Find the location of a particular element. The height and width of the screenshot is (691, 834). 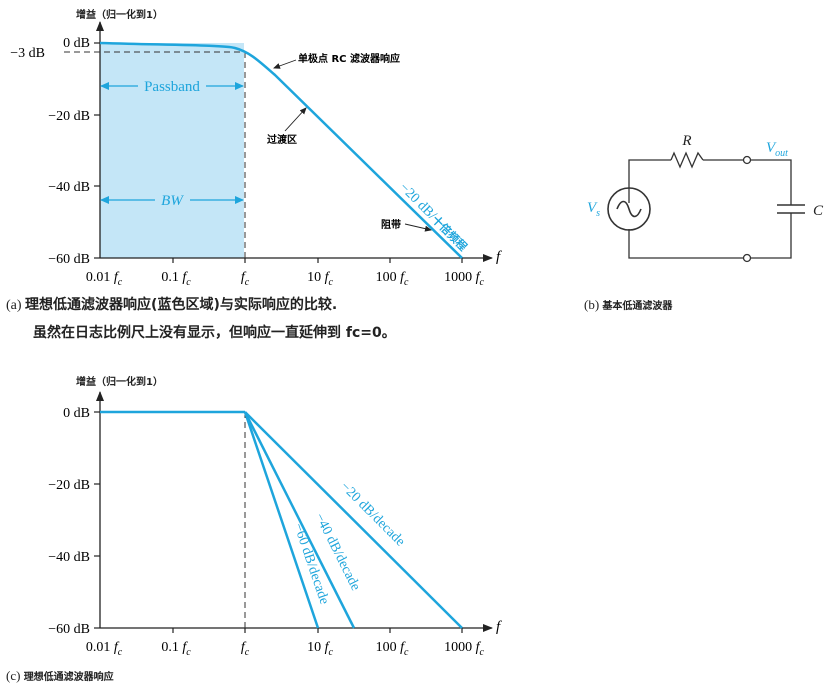

ac-source is located at coordinates (629, 209).